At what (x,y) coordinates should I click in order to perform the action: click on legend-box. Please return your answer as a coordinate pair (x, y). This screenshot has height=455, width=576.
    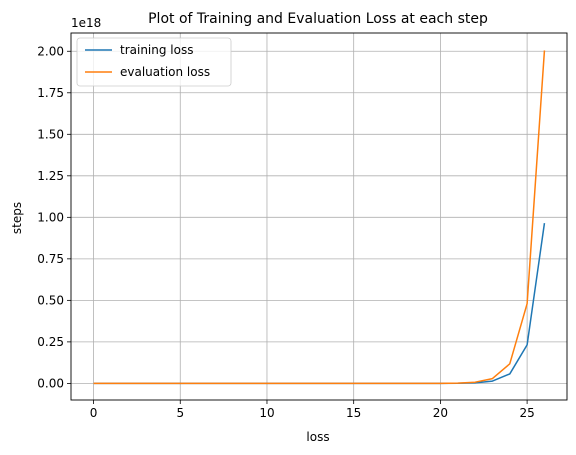
    Looking at the image, I should click on (154, 62).